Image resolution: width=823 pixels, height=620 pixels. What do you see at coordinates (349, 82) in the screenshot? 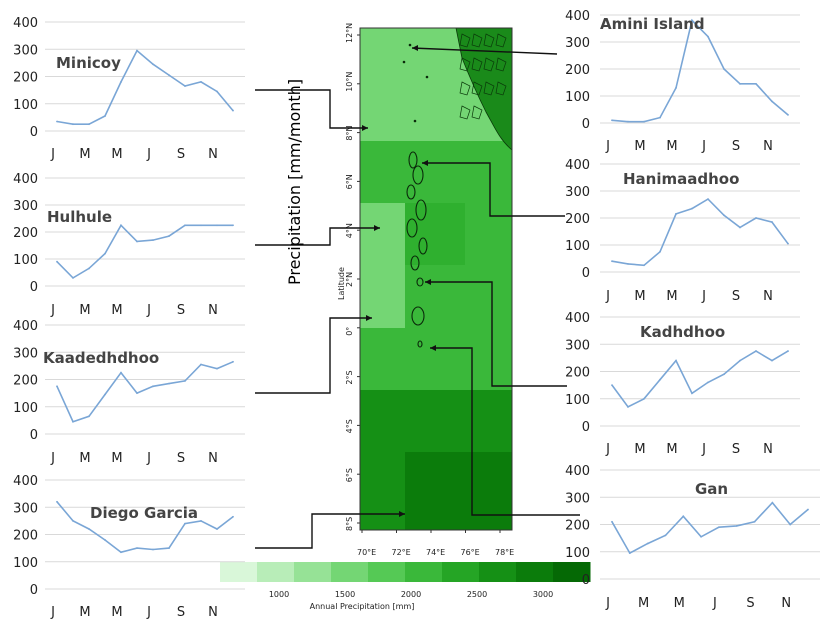
I see `lat-tick-label: 10°N` at bounding box center [349, 82].